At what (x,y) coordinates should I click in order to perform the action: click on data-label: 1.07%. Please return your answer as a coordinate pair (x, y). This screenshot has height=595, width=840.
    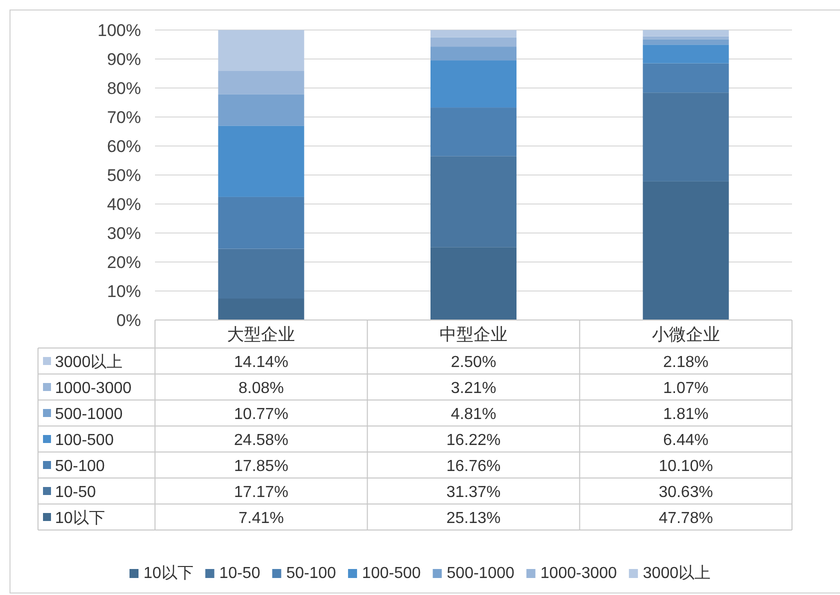
    Looking at the image, I should click on (686, 388).